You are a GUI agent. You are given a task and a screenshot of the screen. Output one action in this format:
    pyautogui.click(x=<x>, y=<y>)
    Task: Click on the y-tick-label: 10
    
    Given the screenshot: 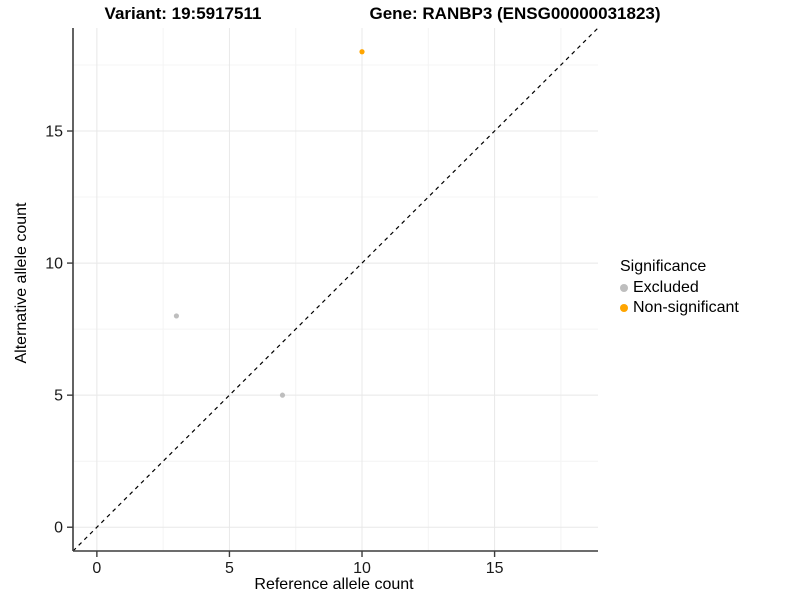 What is the action you would take?
    pyautogui.click(x=54, y=264)
    